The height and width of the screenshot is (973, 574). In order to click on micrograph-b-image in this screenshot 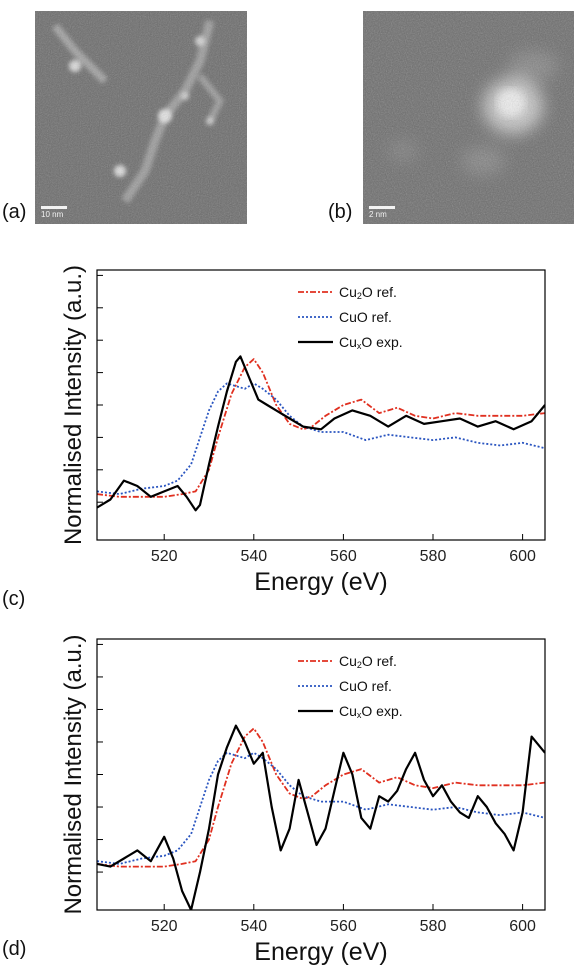, I will do `click(468, 117)`.